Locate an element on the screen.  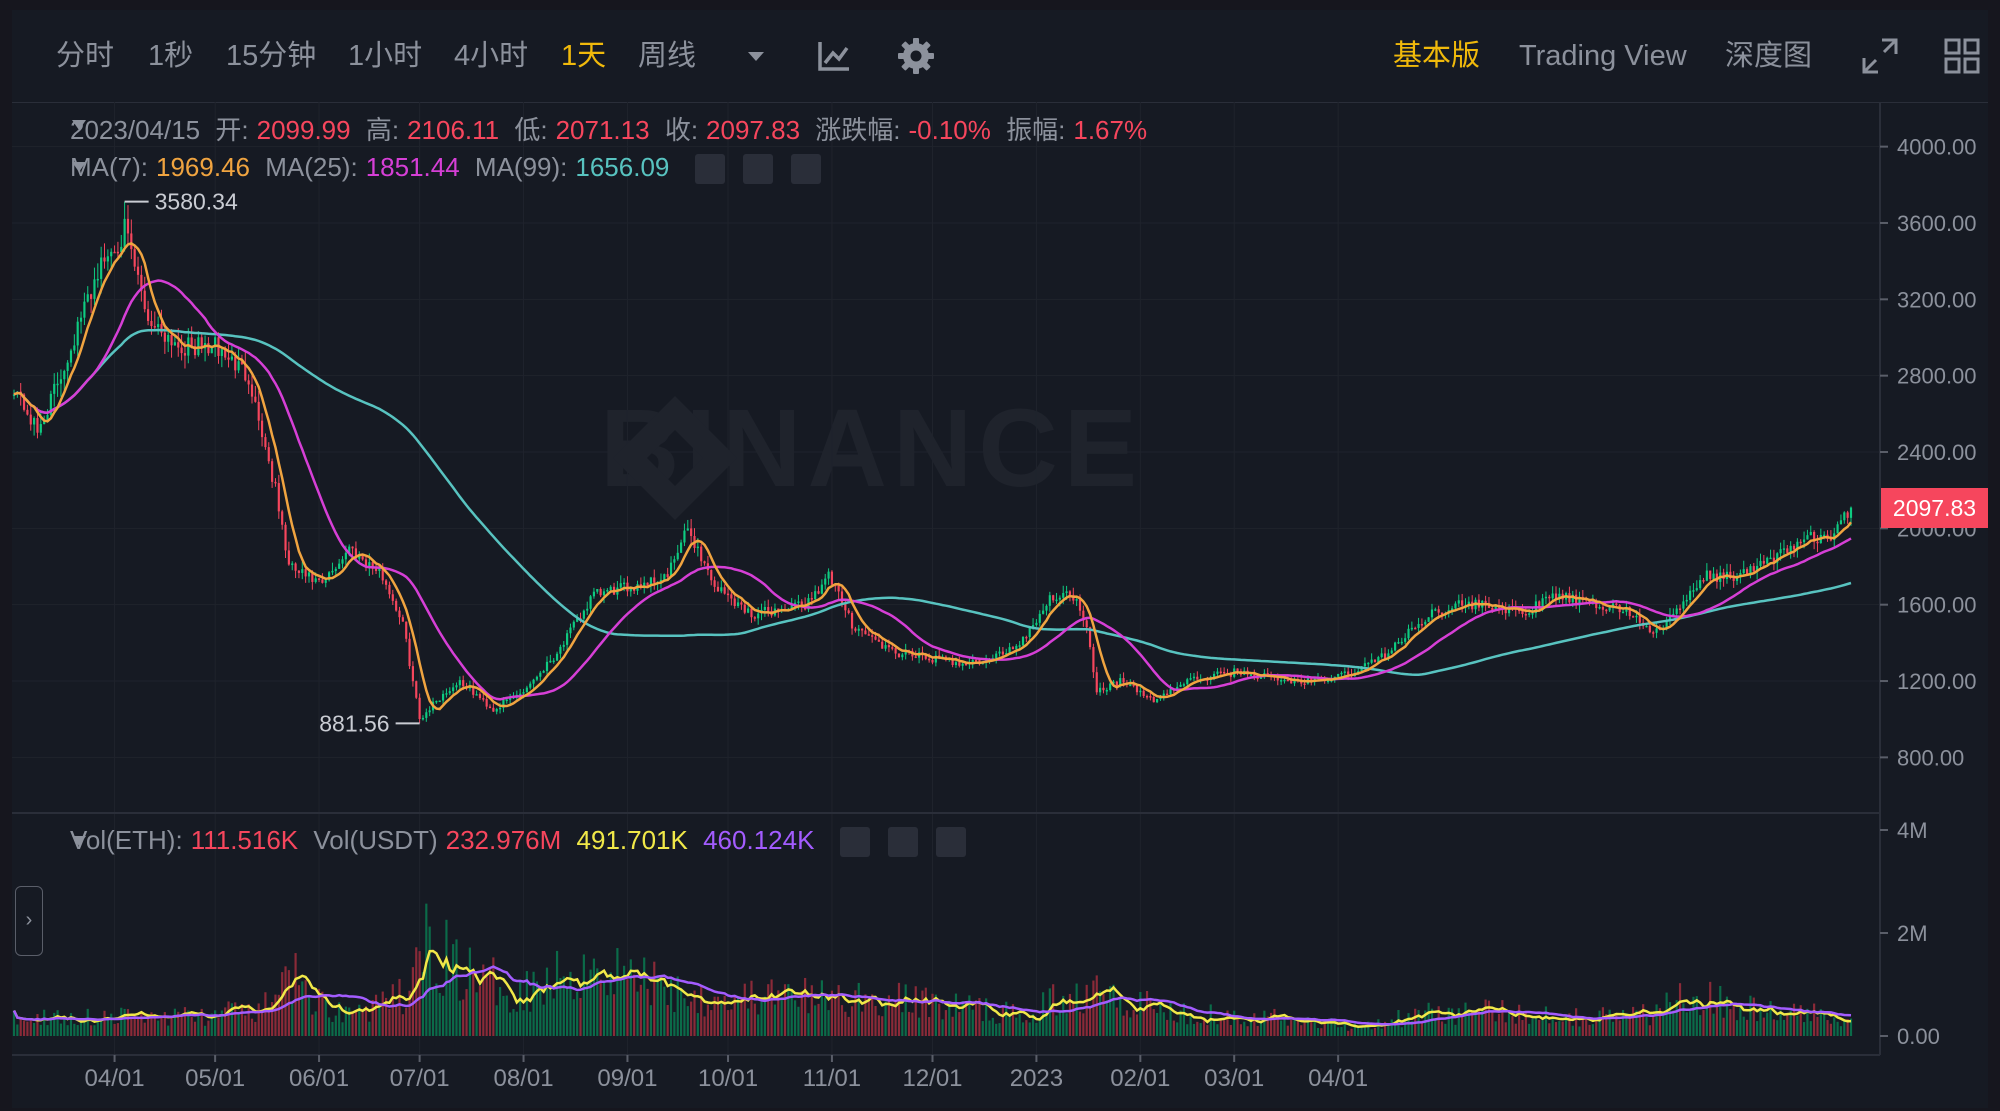
view-tab-tradingview: Trading View is located at coordinates (1603, 56).